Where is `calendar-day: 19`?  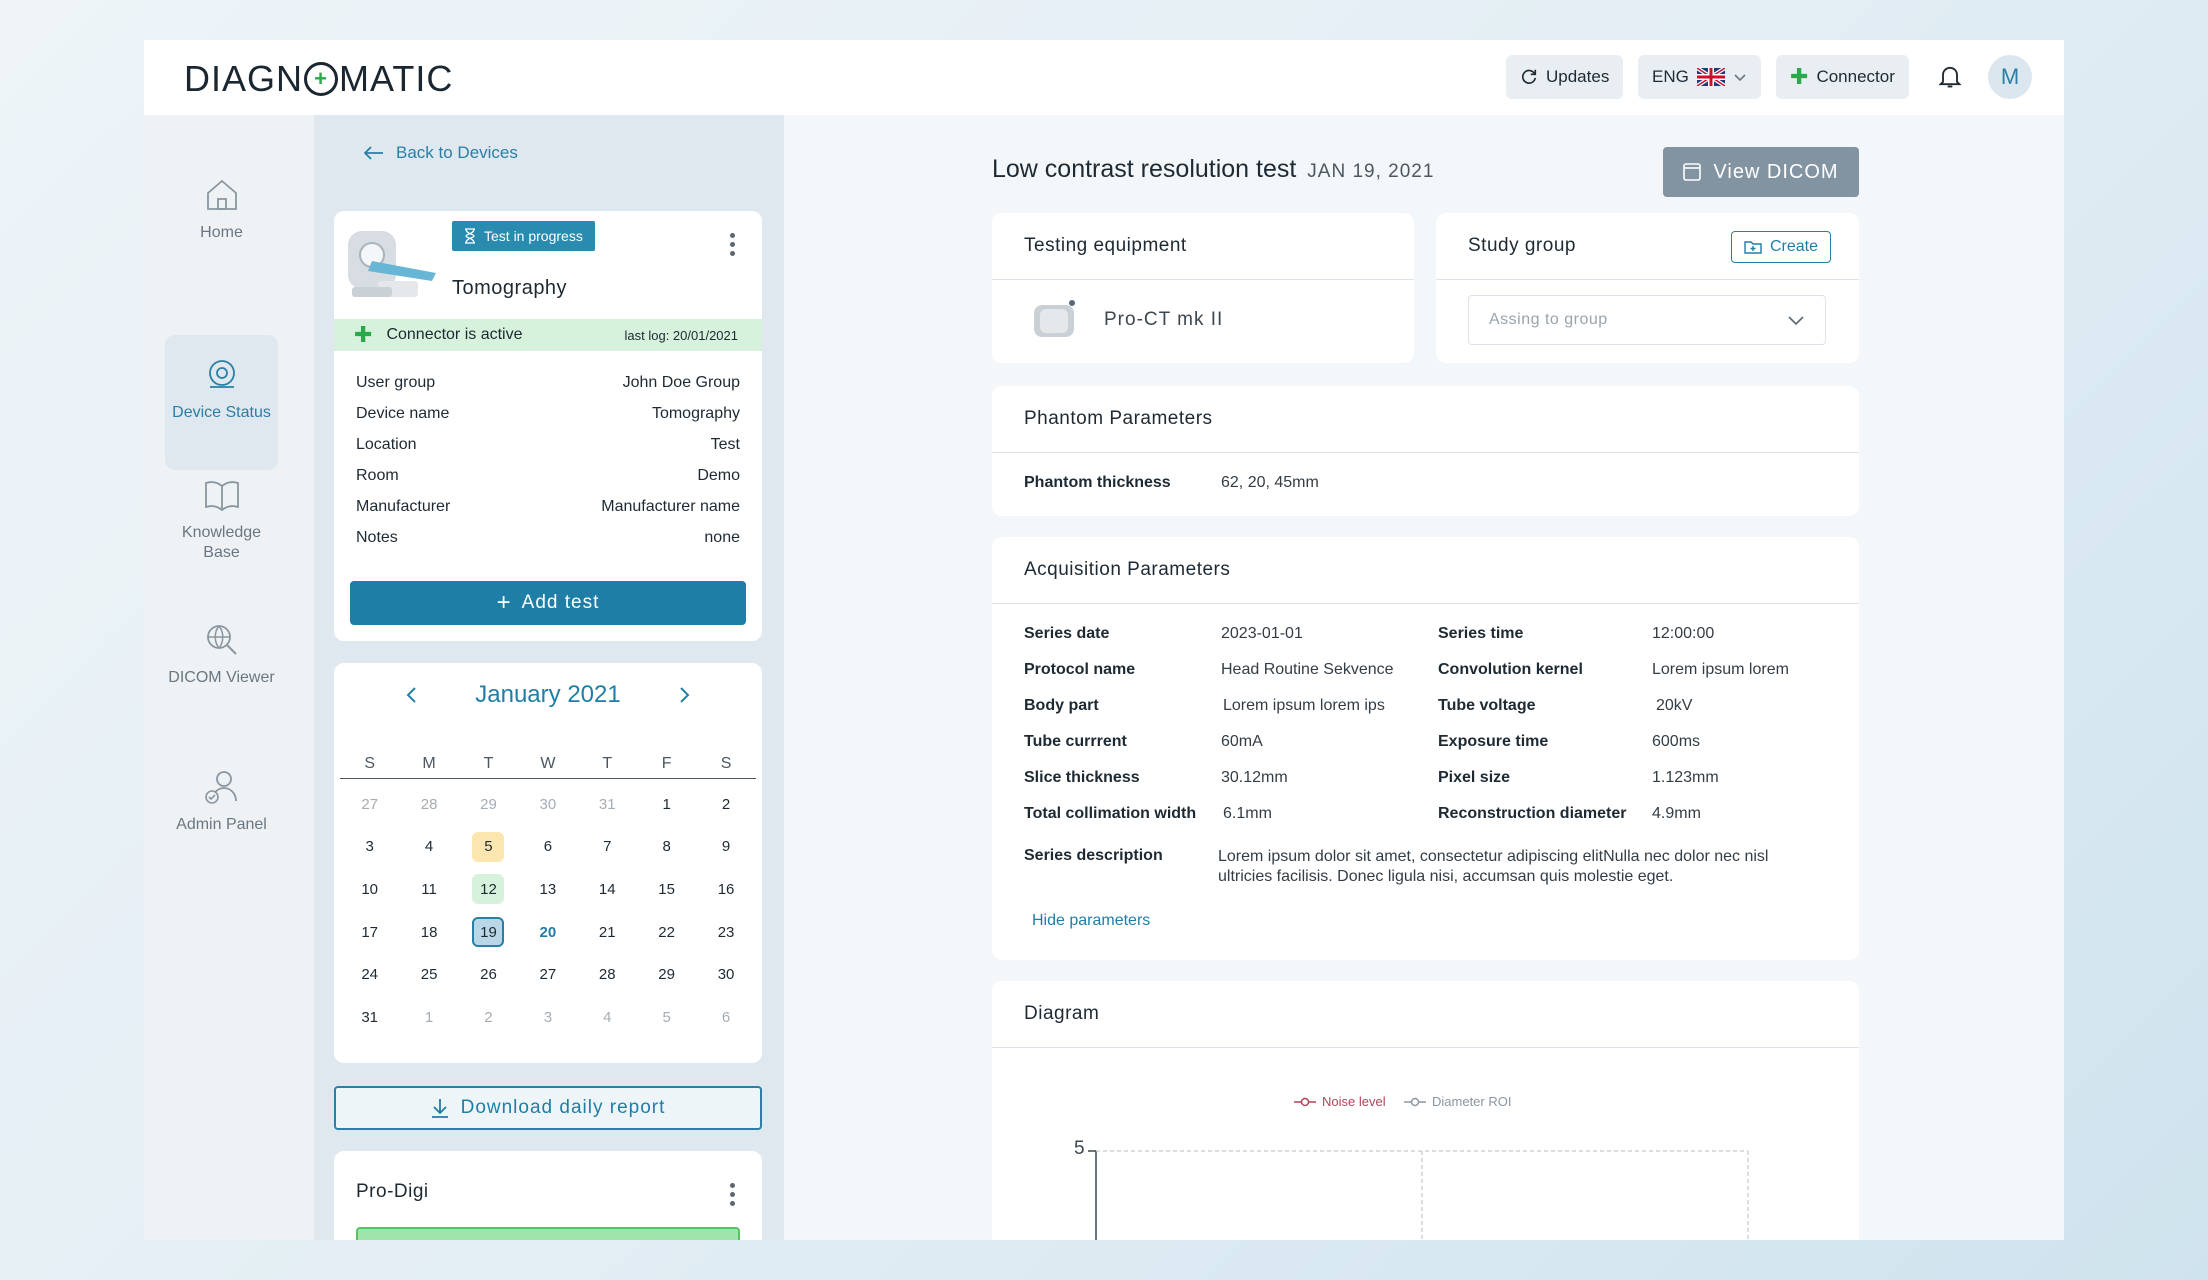 calendar-day: 19 is located at coordinates (488, 932).